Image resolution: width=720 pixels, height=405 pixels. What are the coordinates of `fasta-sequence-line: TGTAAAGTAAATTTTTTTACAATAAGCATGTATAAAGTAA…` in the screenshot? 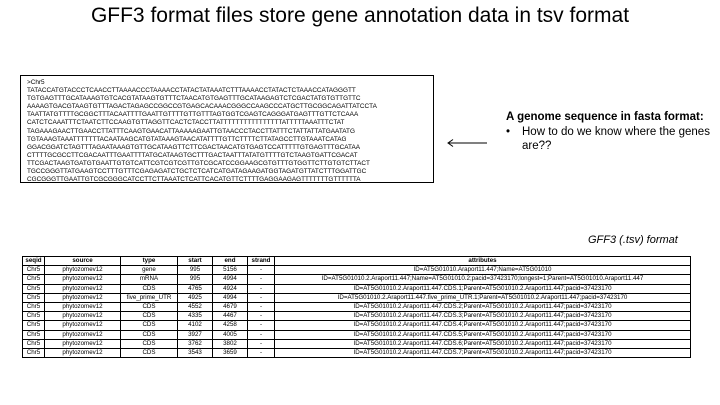 It's located at (187, 139).